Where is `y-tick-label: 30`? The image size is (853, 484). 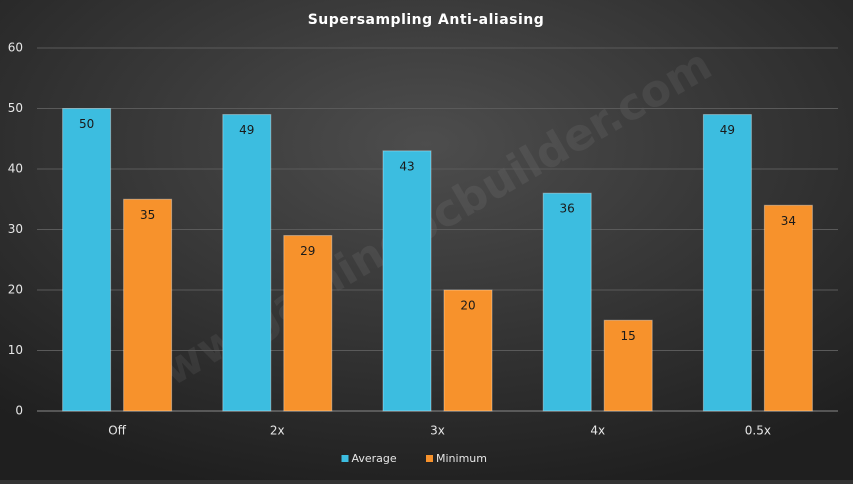
y-tick-label: 30 is located at coordinates (15, 229).